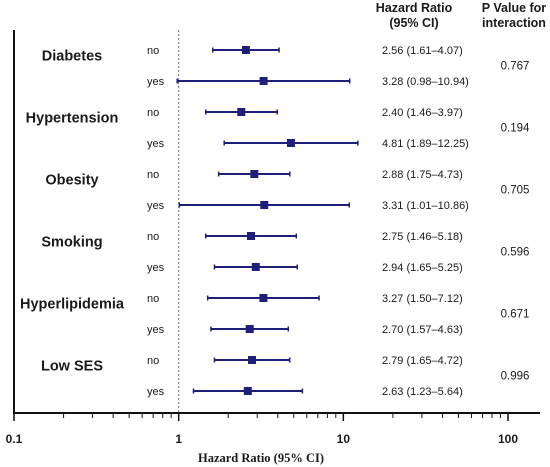  Describe the element at coordinates (72, 57) in the screenshot. I see `group-label: Diabetes` at that location.